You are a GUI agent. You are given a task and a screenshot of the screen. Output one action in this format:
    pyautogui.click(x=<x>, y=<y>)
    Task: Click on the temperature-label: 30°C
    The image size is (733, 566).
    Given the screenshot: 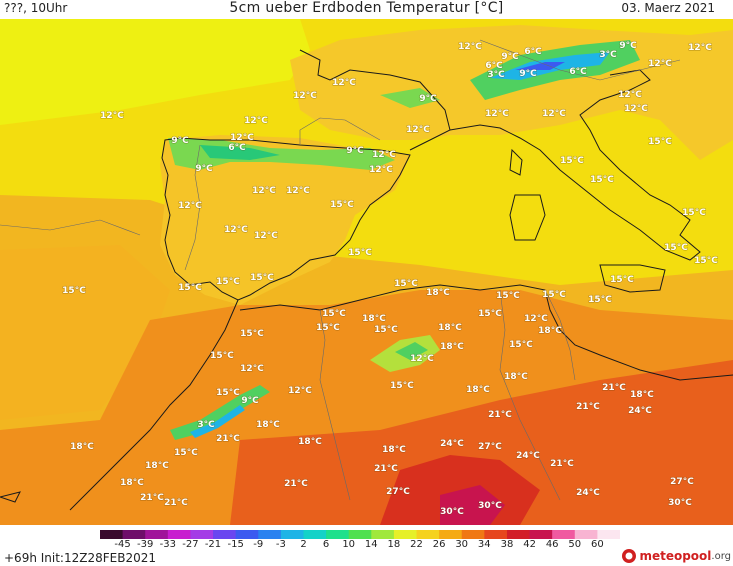 What is the action you would take?
    pyautogui.click(x=680, y=503)
    